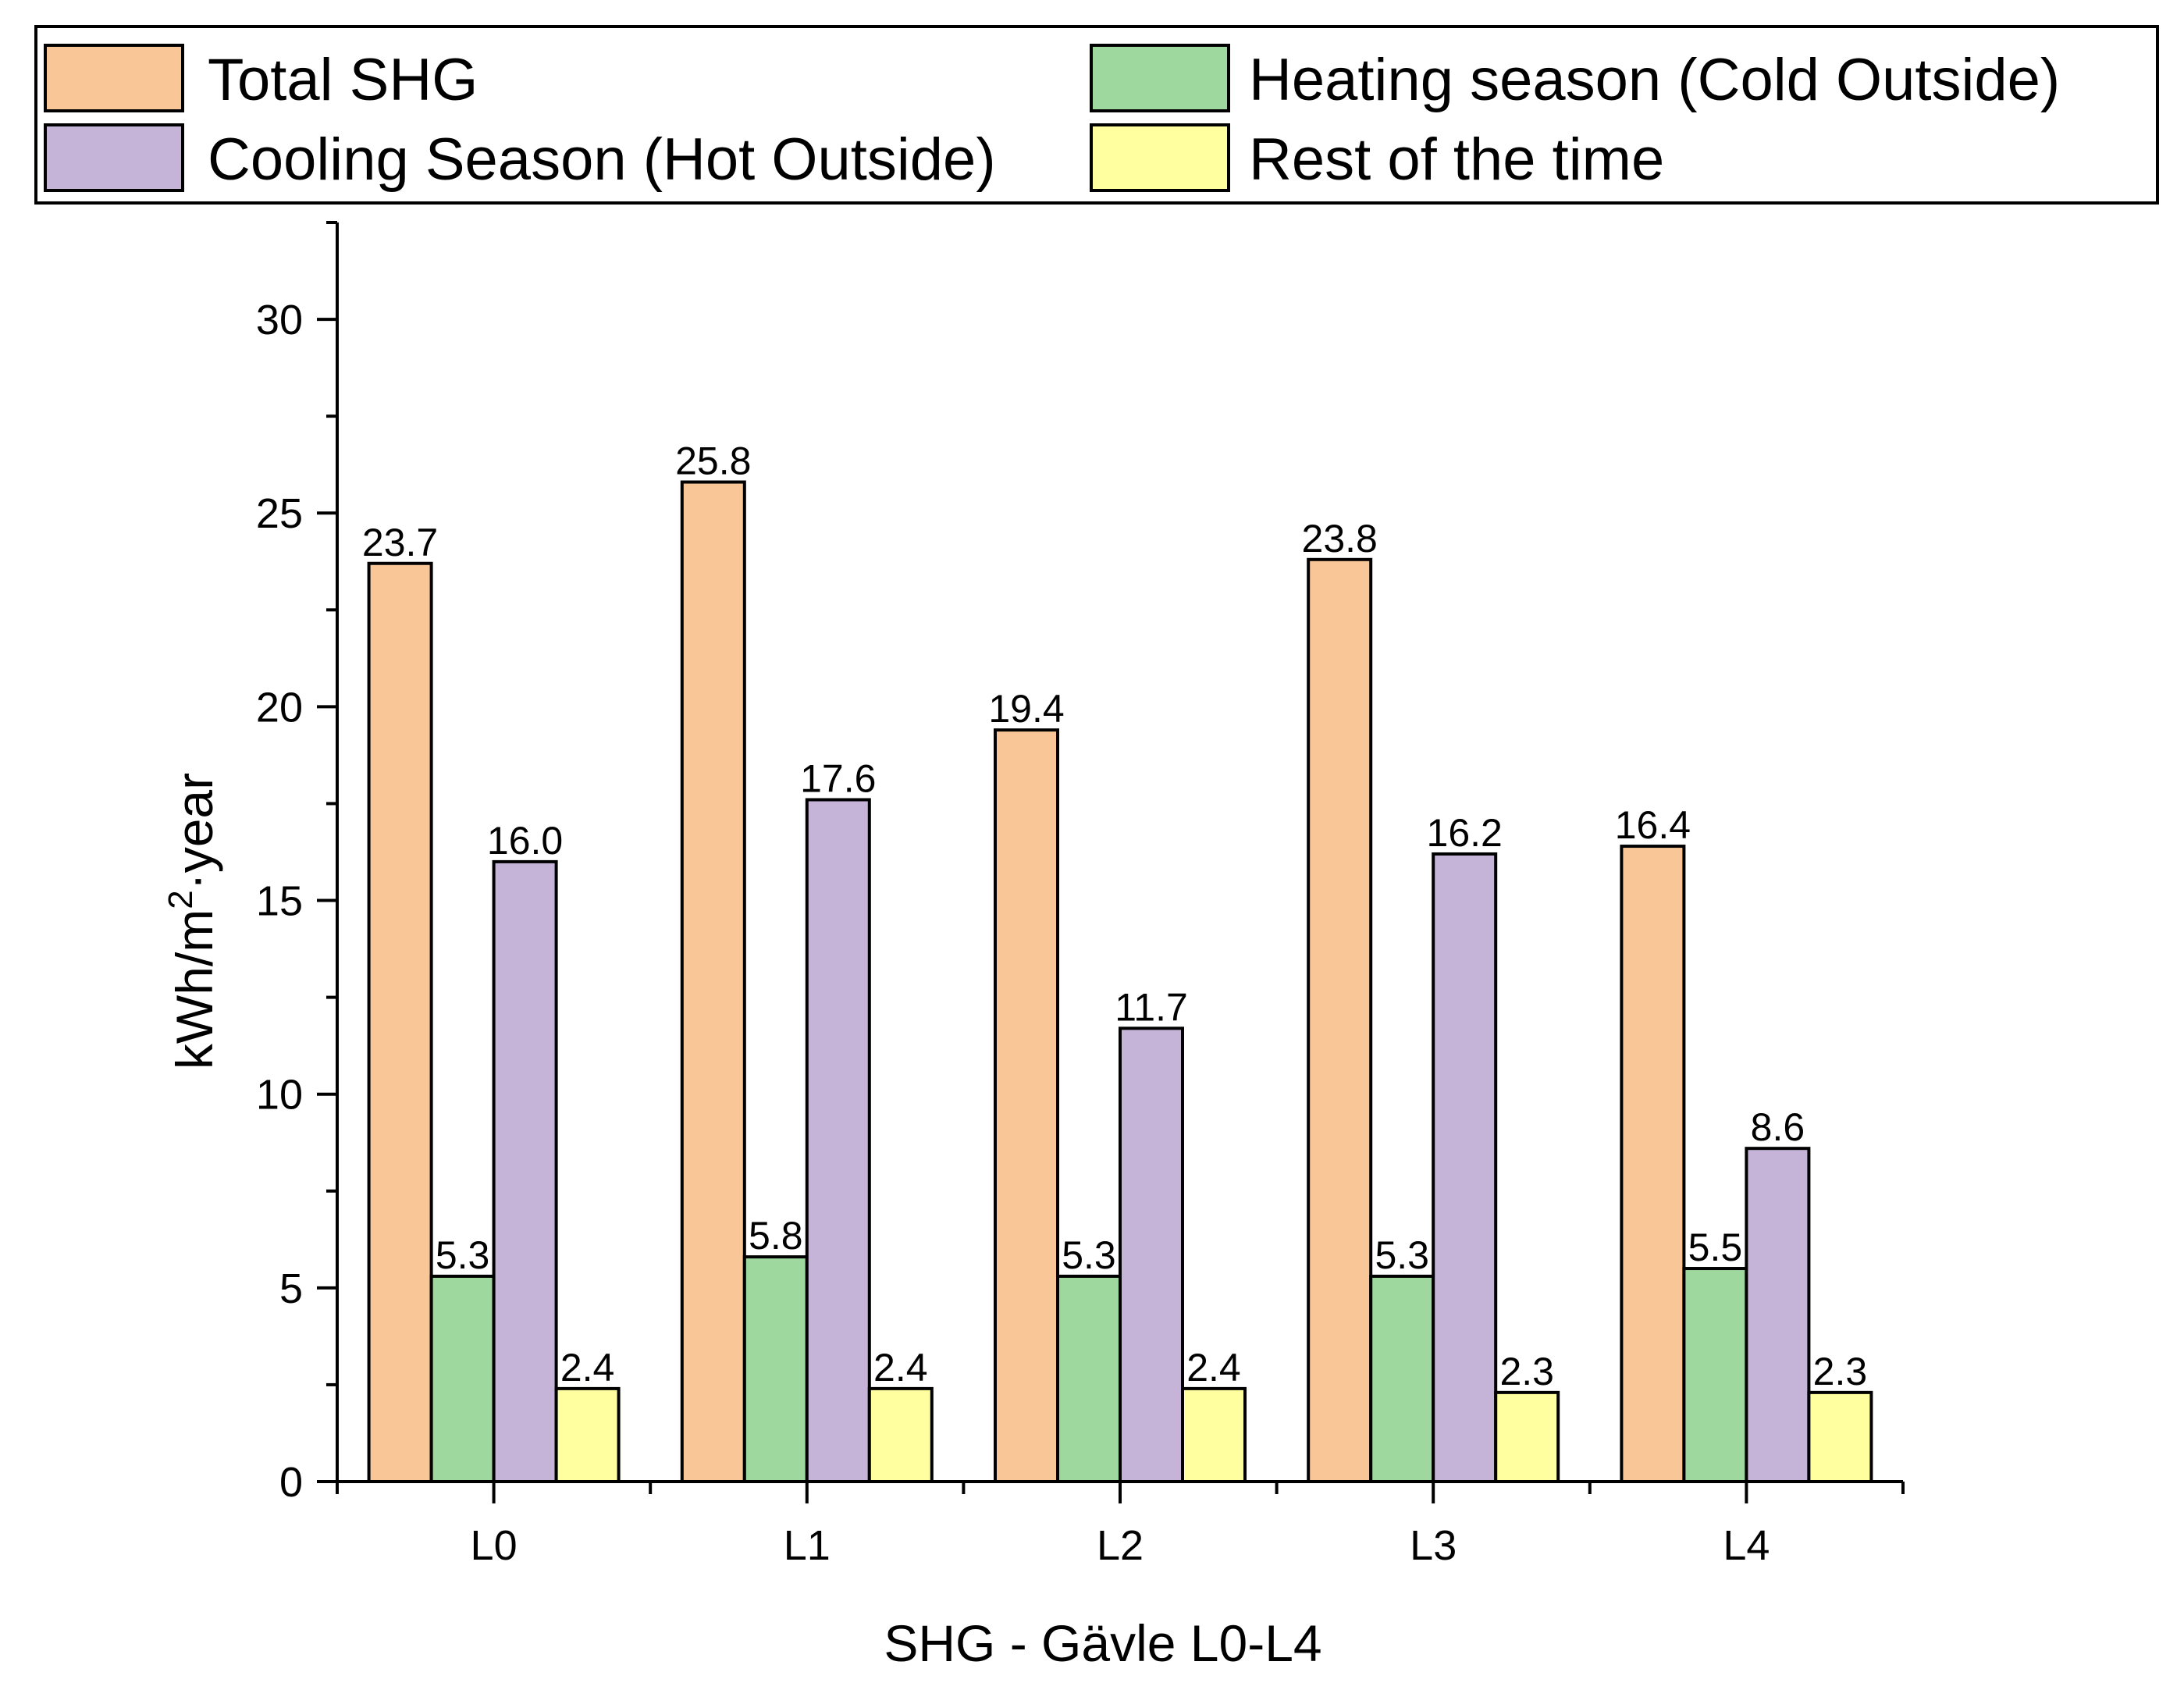 The width and height of the screenshot is (2184, 1690). I want to click on data-label-l0-series-2: 5.3, so click(463, 1255).